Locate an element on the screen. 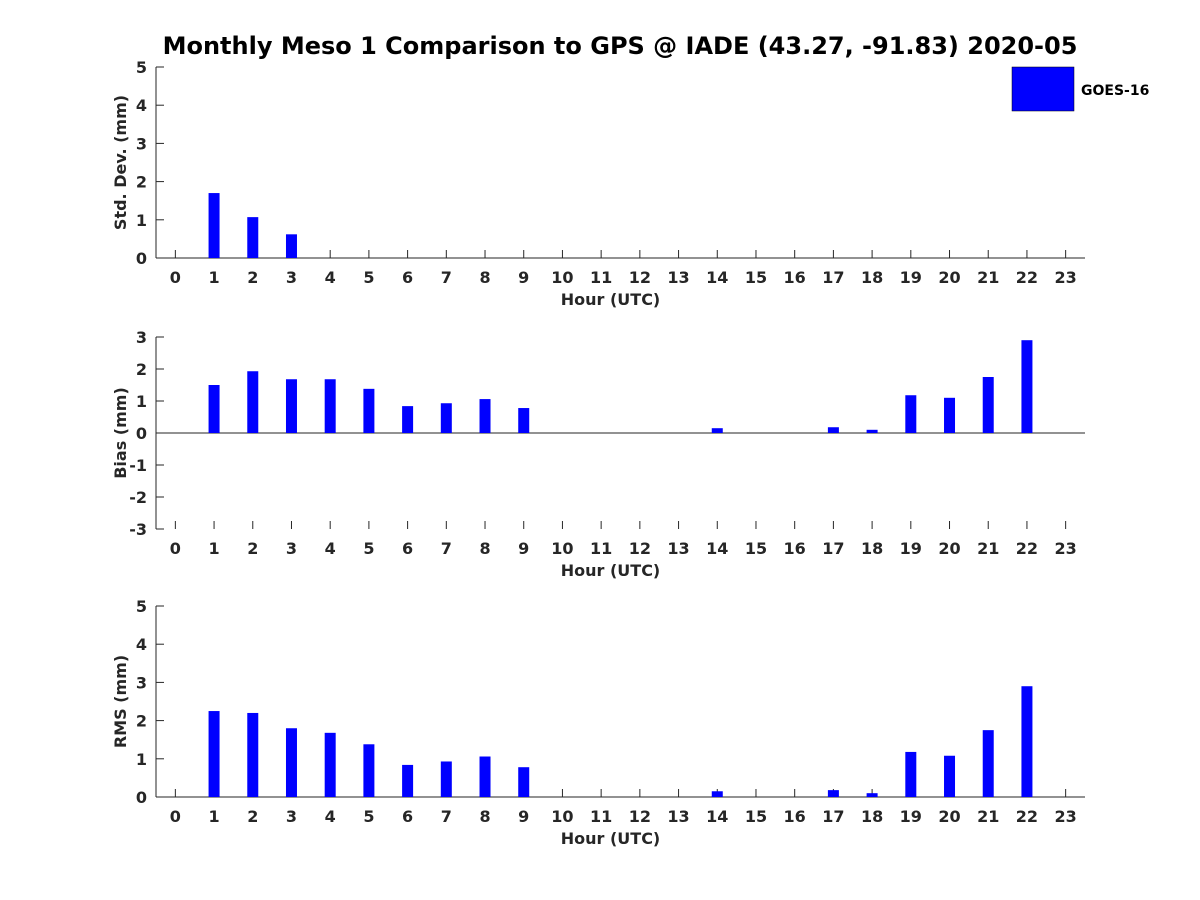  legend-label: GOES-16 is located at coordinates (1115, 91).